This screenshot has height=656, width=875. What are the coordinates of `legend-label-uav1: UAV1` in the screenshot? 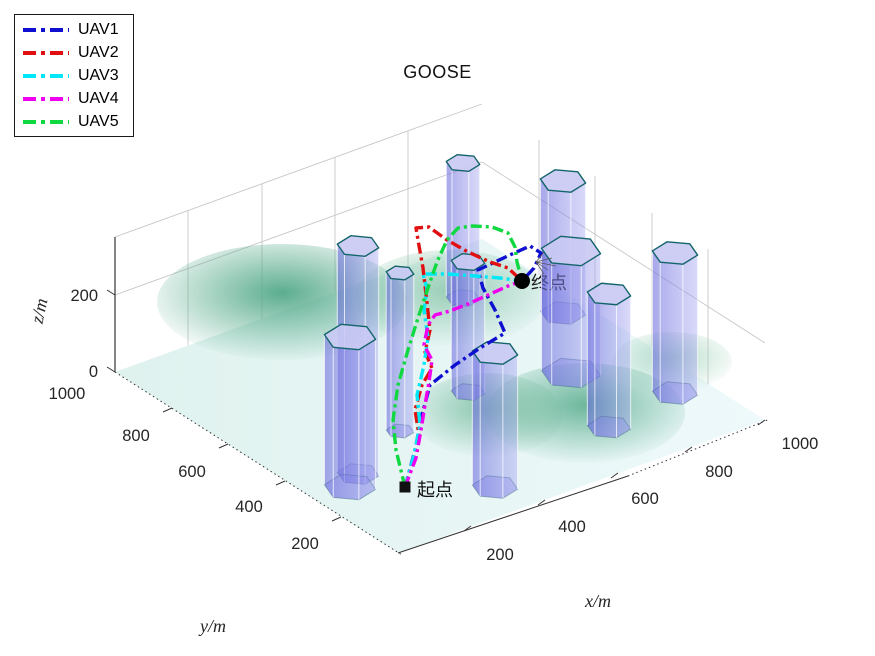 It's located at (98, 29).